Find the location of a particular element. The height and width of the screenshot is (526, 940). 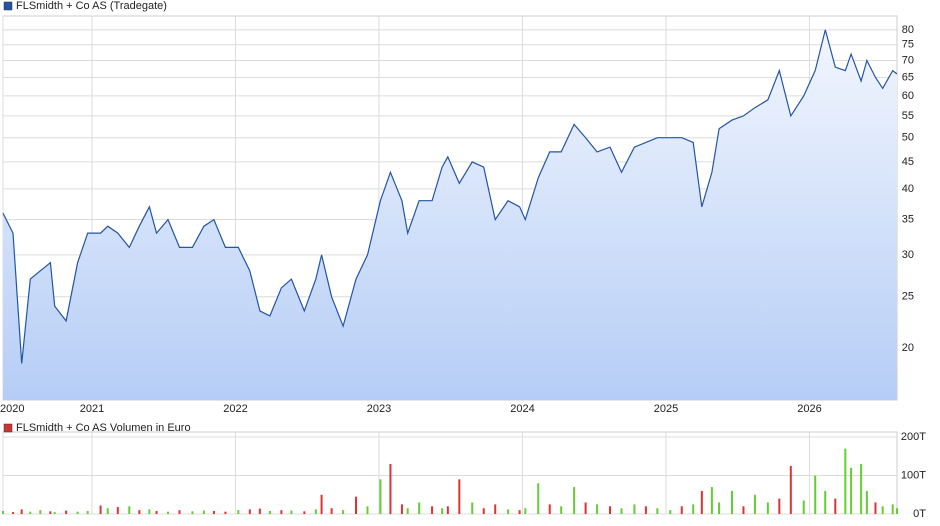

y-tick-label: 0T is located at coordinates (919, 514).